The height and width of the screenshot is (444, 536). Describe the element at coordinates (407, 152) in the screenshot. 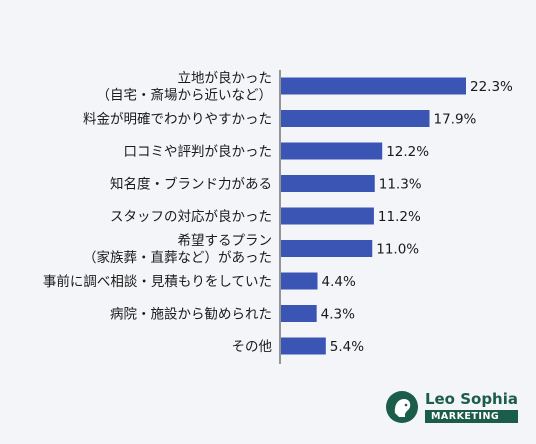

I see `value-label: 12.2%` at that location.